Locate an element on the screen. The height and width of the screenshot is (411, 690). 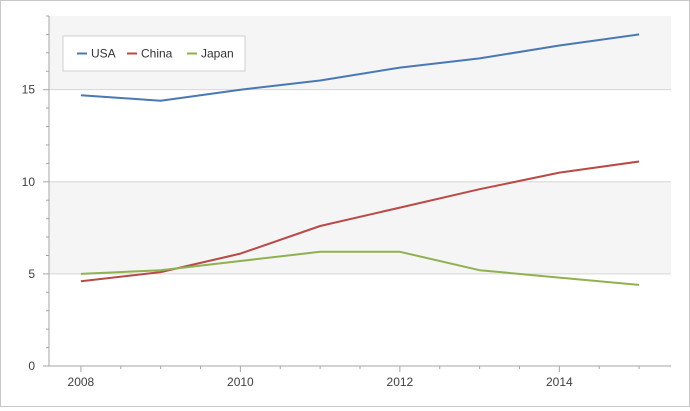
x-tick-label: 2010 is located at coordinates (240, 382).